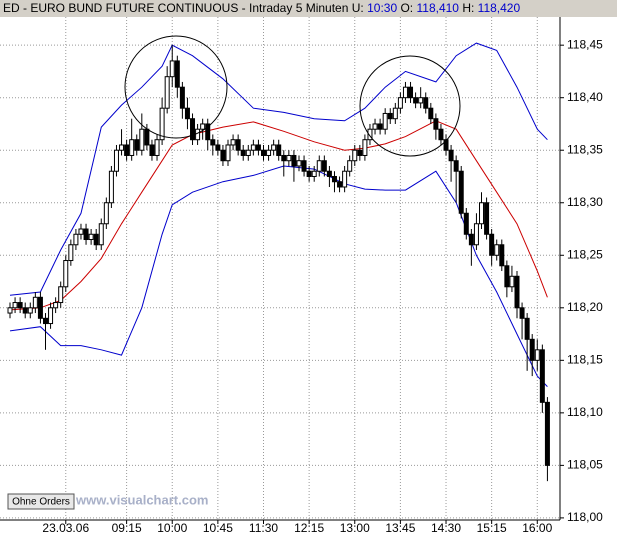 Image resolution: width=617 pixels, height=536 pixels. What do you see at coordinates (358, 8) in the screenshot?
I see `field-label: U:` at bounding box center [358, 8].